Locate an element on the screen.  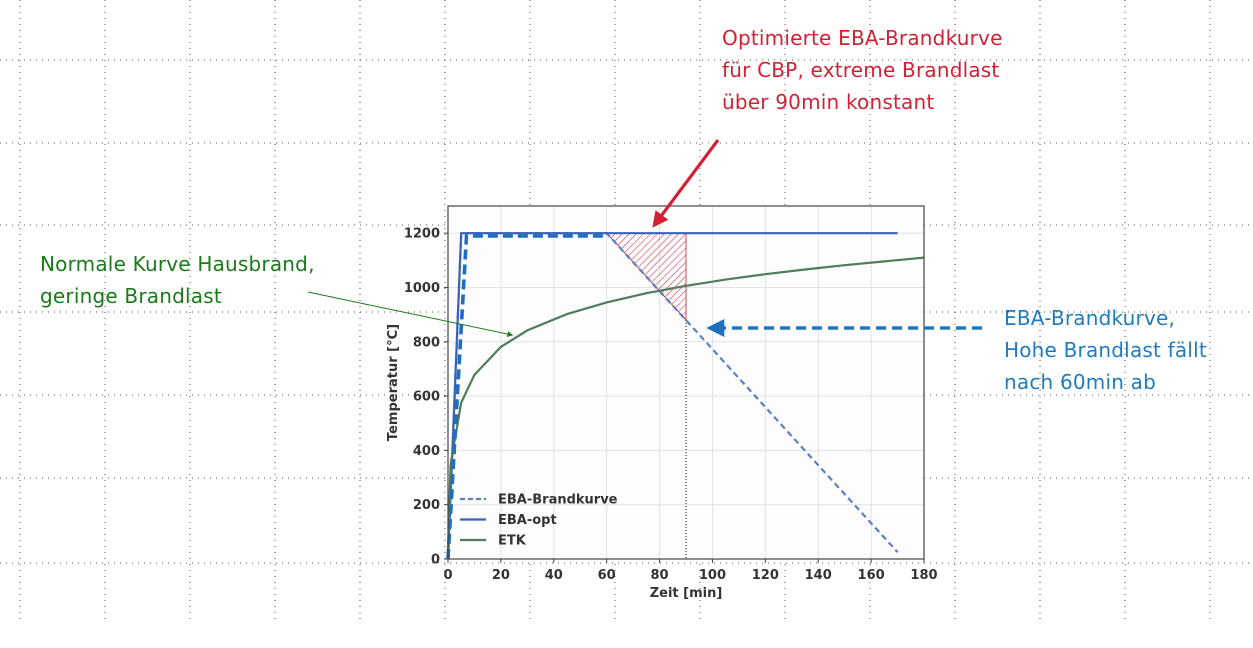
x-tick-label: 160 is located at coordinates (871, 575).